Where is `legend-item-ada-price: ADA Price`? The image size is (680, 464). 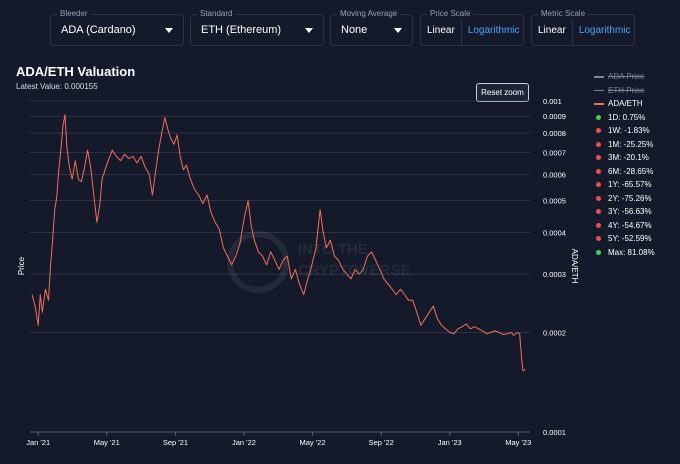 legend-item-ada-price: ADA Price is located at coordinates (624, 77).